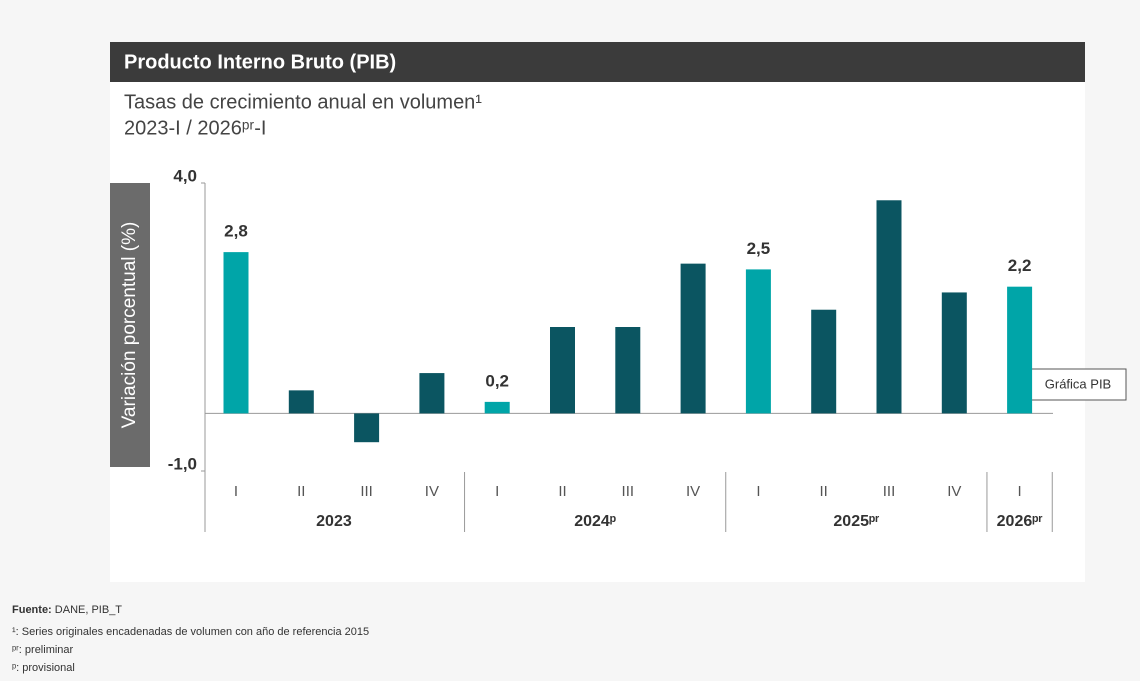 The height and width of the screenshot is (681, 1140). Describe the element at coordinates (43, 650) in the screenshot. I see `note: ᵖʳ: preliminar` at that location.